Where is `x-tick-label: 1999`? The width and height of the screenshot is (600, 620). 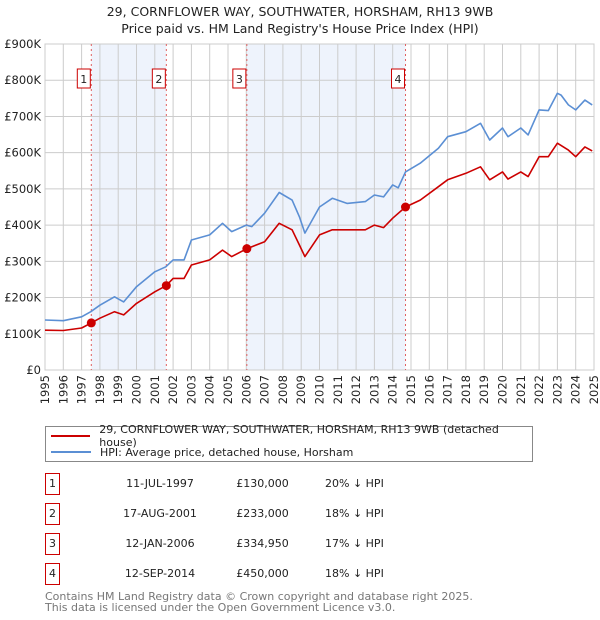
x-tick-label: 1999 is located at coordinates (118, 389).